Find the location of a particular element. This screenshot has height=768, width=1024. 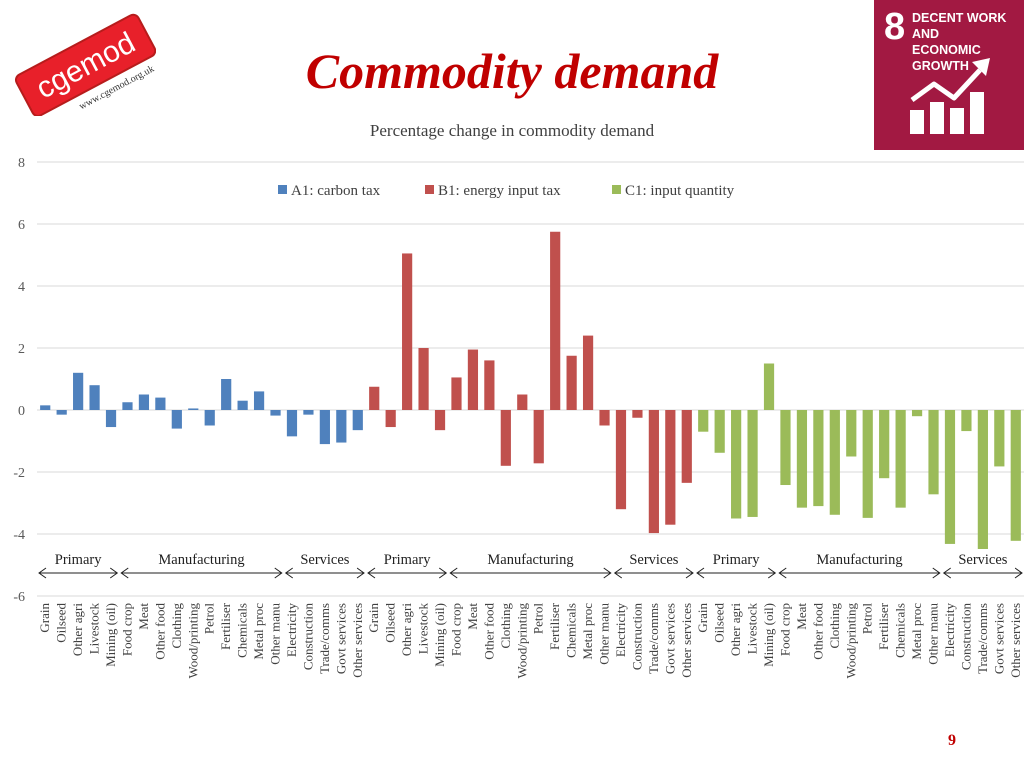

legend-label: B1: energy input tax is located at coordinates (499, 191).